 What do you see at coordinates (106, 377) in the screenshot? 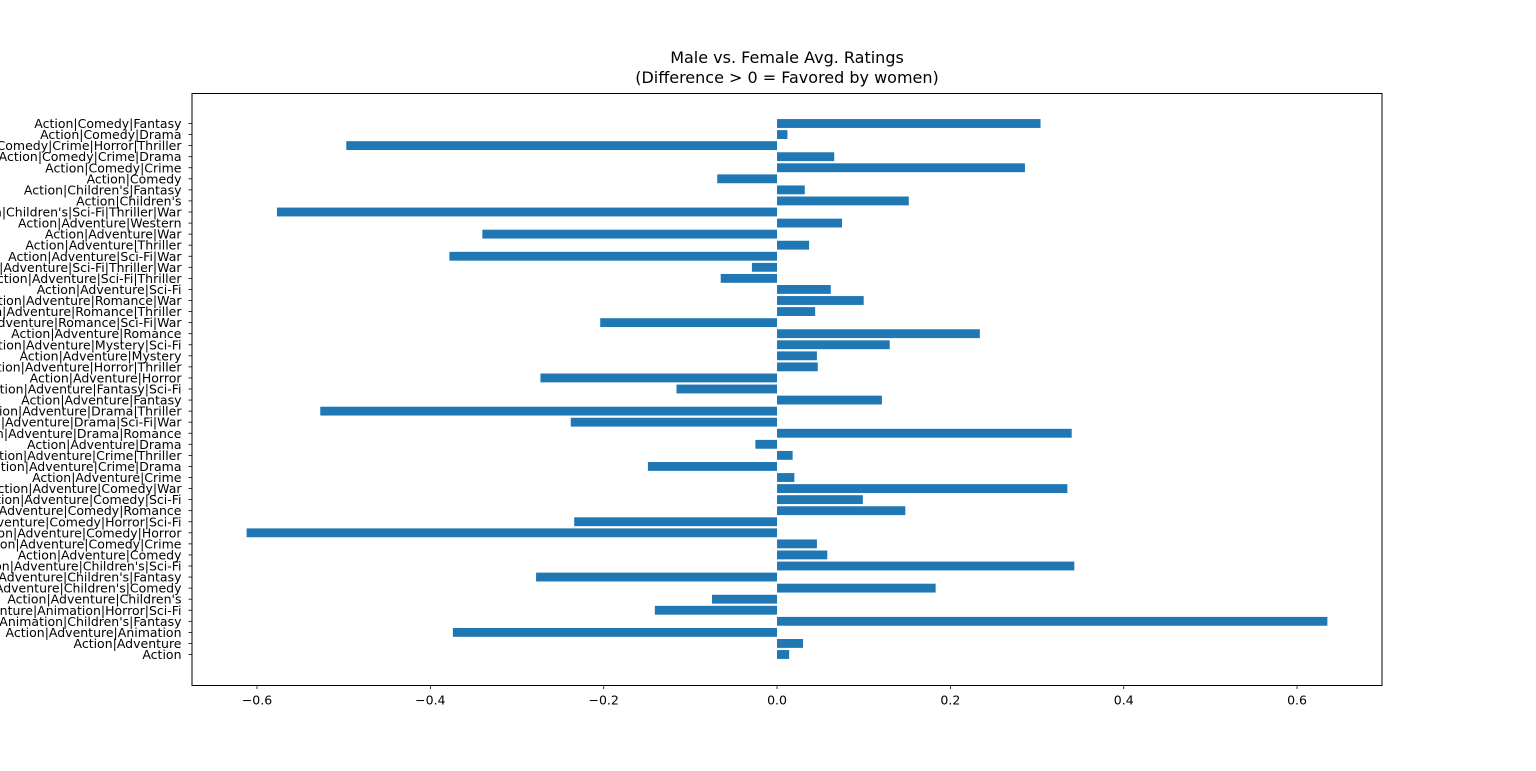
I see `y-tick-label: Action|Adventure|Horror` at bounding box center [106, 377].